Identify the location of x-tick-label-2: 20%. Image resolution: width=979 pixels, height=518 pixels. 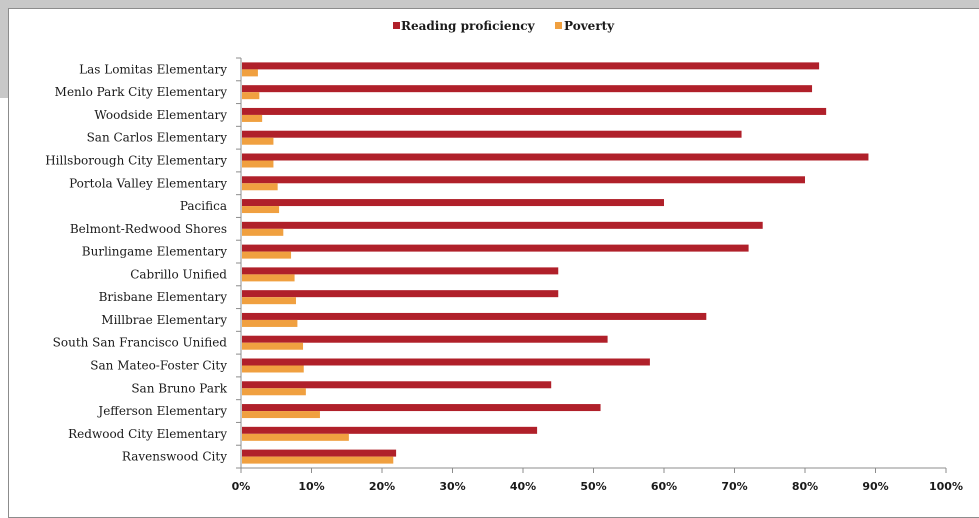
(382, 486).